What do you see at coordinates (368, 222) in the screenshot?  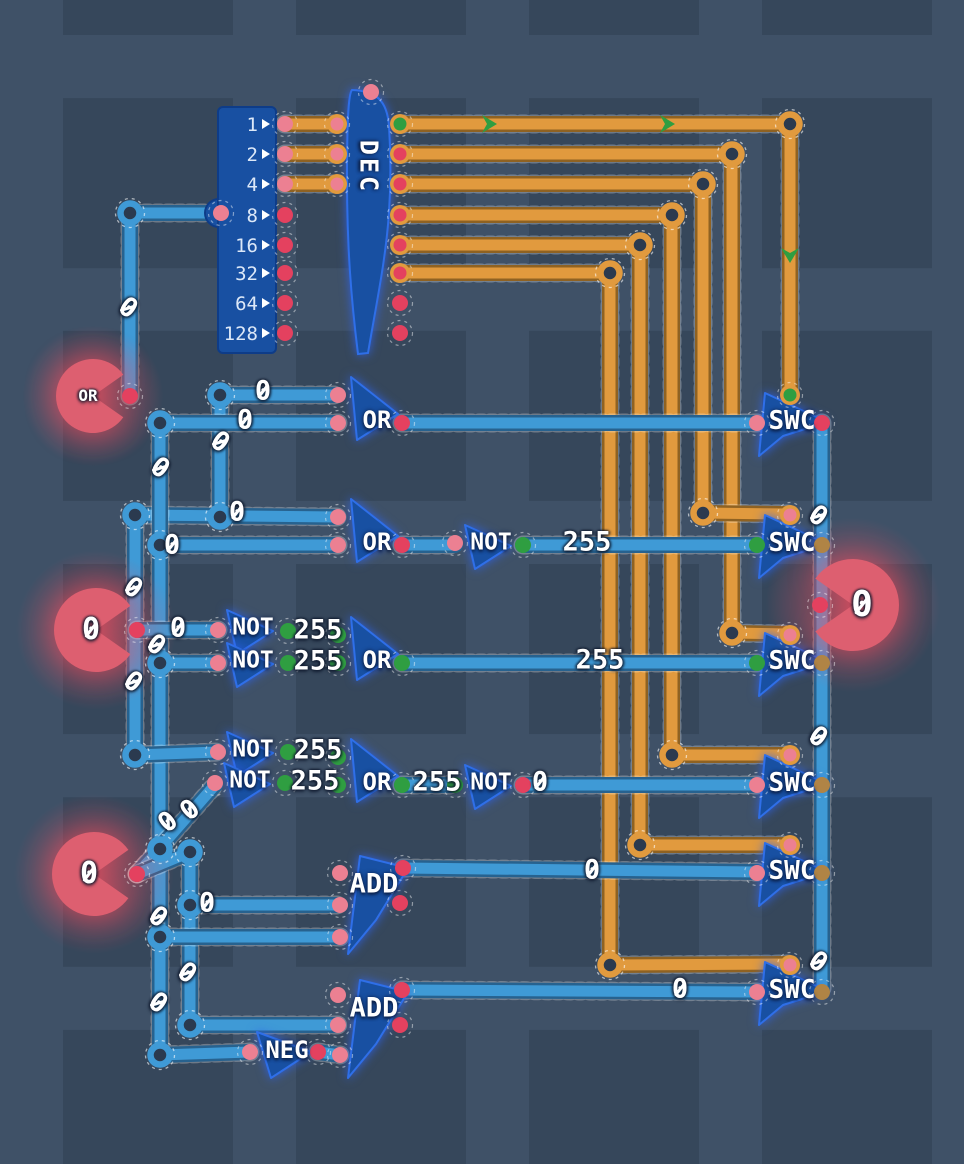 I see `dec-decoder` at bounding box center [368, 222].